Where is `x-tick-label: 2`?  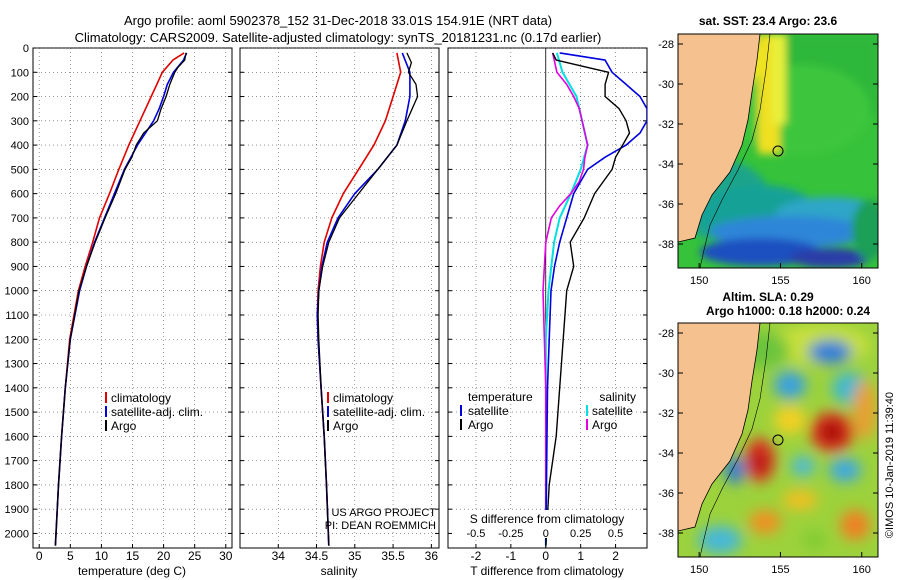 x-tick-label: 2 is located at coordinates (615, 556).